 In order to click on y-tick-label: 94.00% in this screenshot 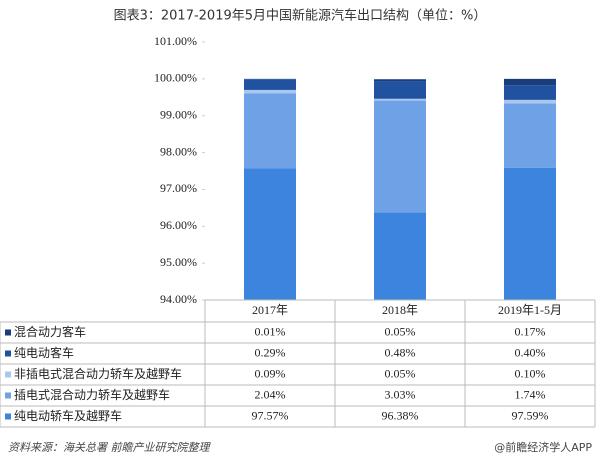, I will do `click(178, 299)`.